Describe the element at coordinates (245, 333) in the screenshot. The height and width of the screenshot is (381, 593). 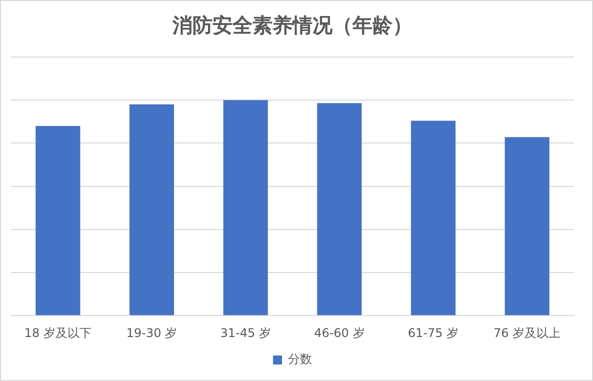
I see `x-tick-label: 31-45 岁` at that location.